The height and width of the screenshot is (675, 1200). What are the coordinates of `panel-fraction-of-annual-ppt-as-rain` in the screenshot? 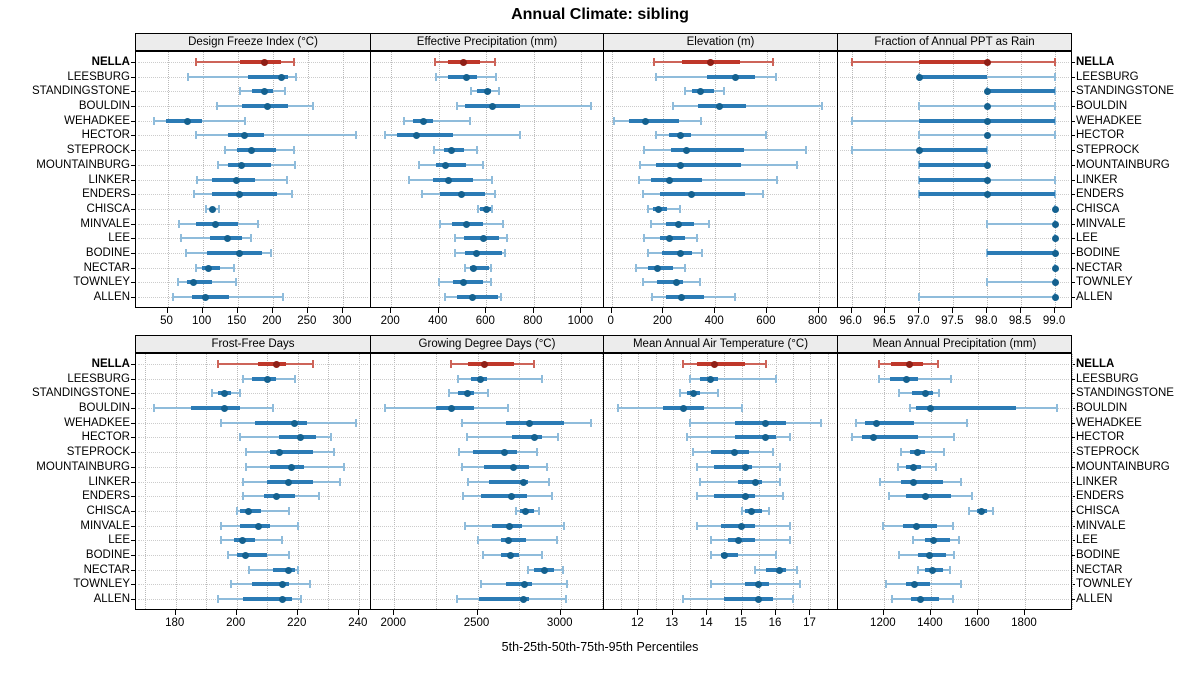 It's located at (954, 179).